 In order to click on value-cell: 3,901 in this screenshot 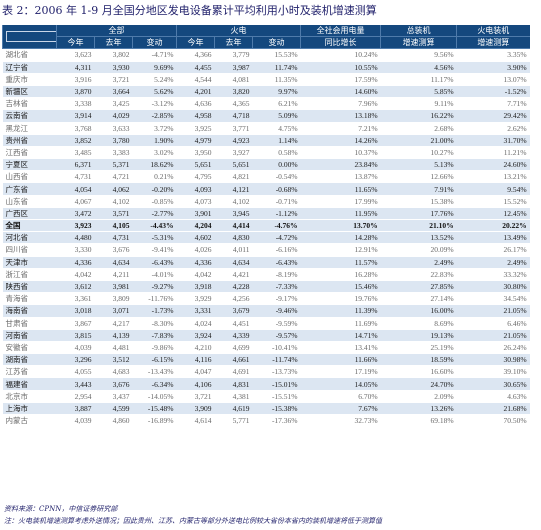, I will do `click(195, 214)`.